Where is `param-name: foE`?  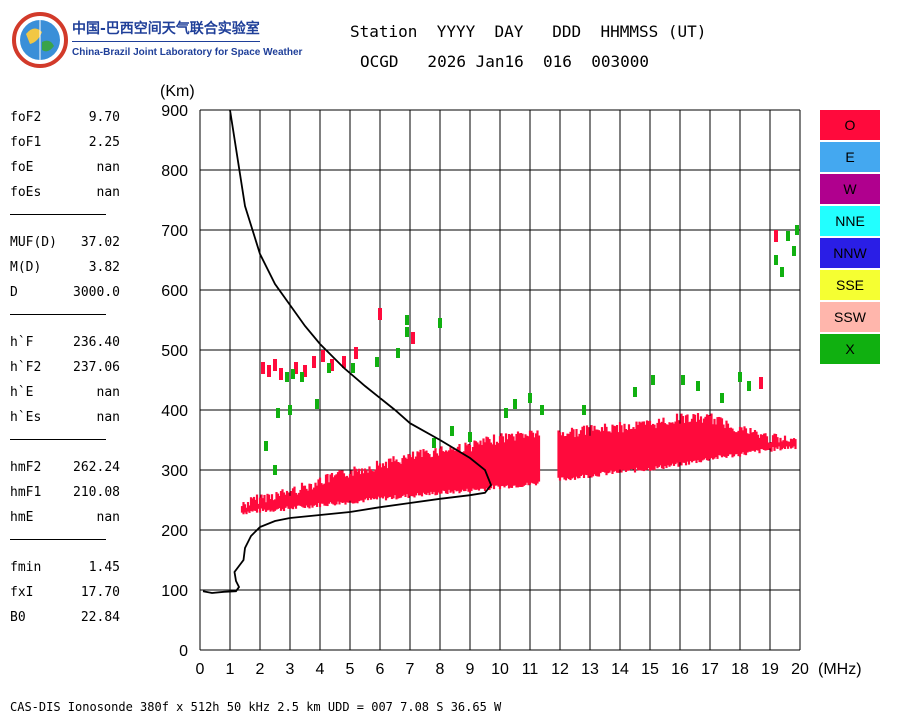
param-name: foE is located at coordinates (22, 167).